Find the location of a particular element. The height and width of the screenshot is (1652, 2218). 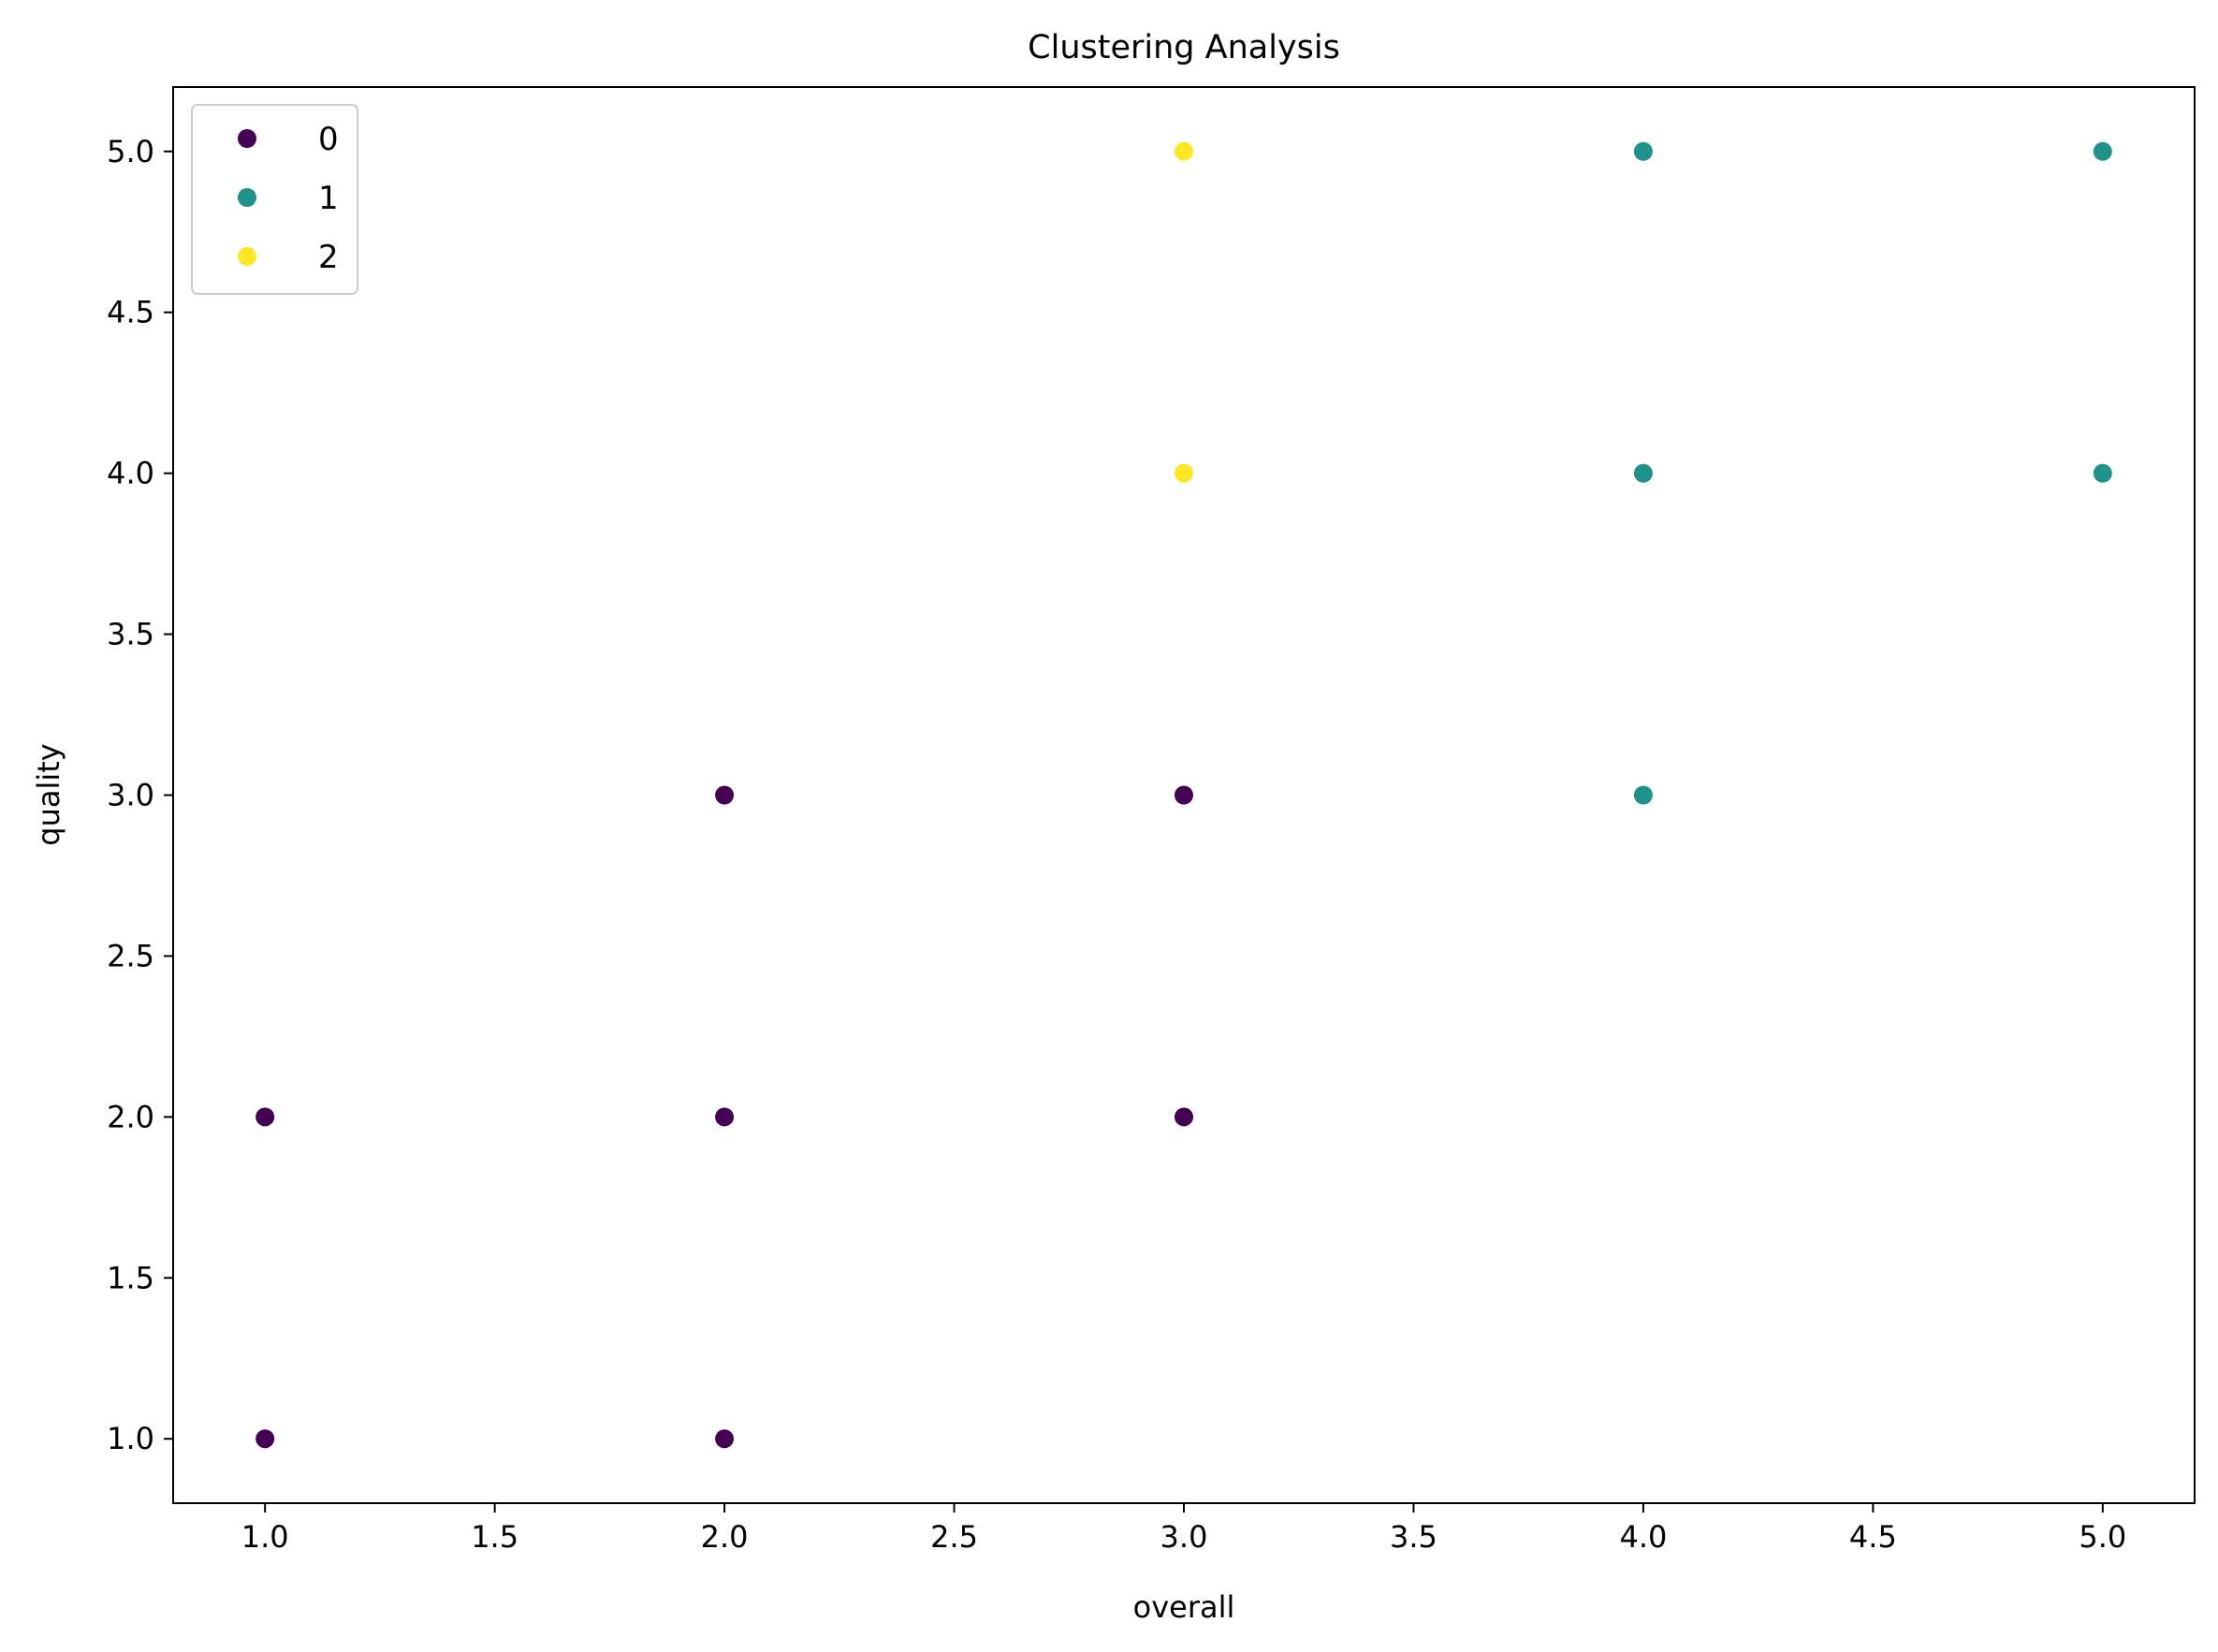

chart-title: Clustering Analysis is located at coordinates (1184, 48).